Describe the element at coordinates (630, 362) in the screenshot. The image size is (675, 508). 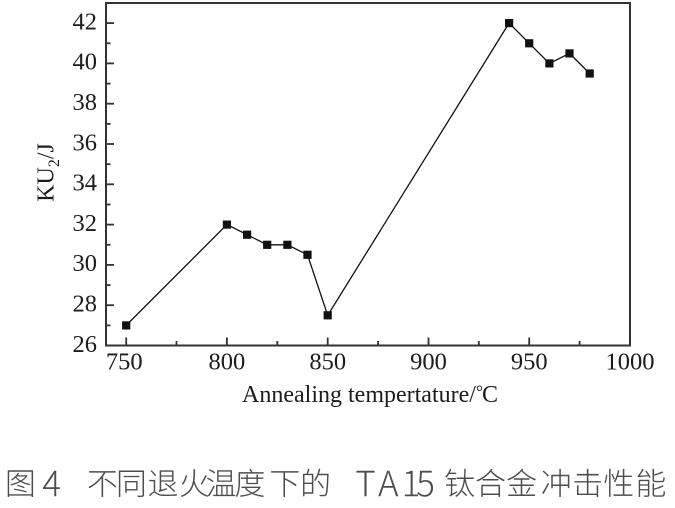
I see `svg-text: 1000` at that location.